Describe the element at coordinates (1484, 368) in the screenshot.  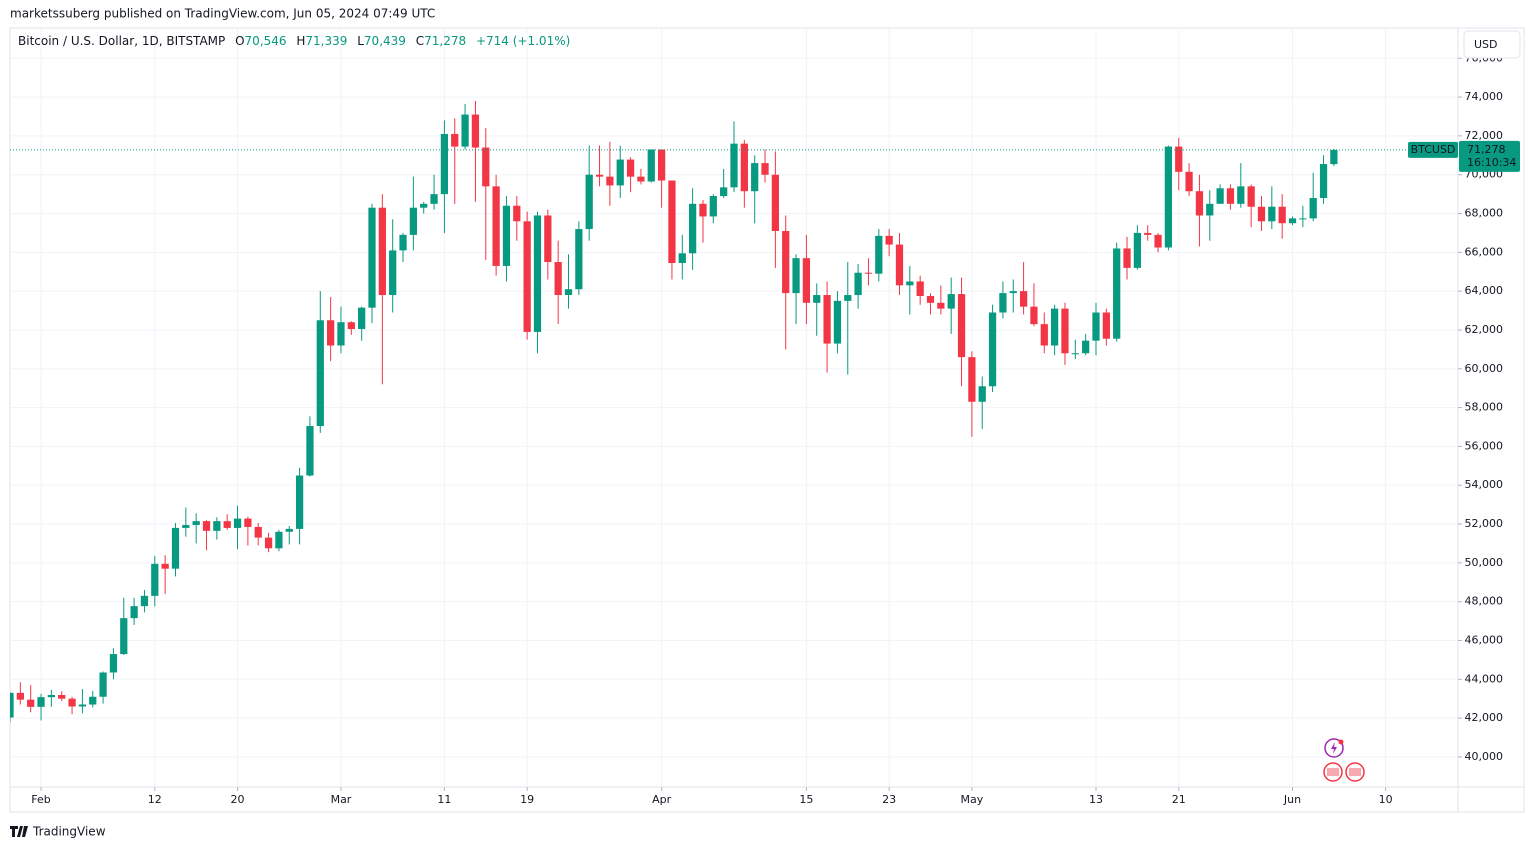
I see `y-tick-label: 60,000` at that location.